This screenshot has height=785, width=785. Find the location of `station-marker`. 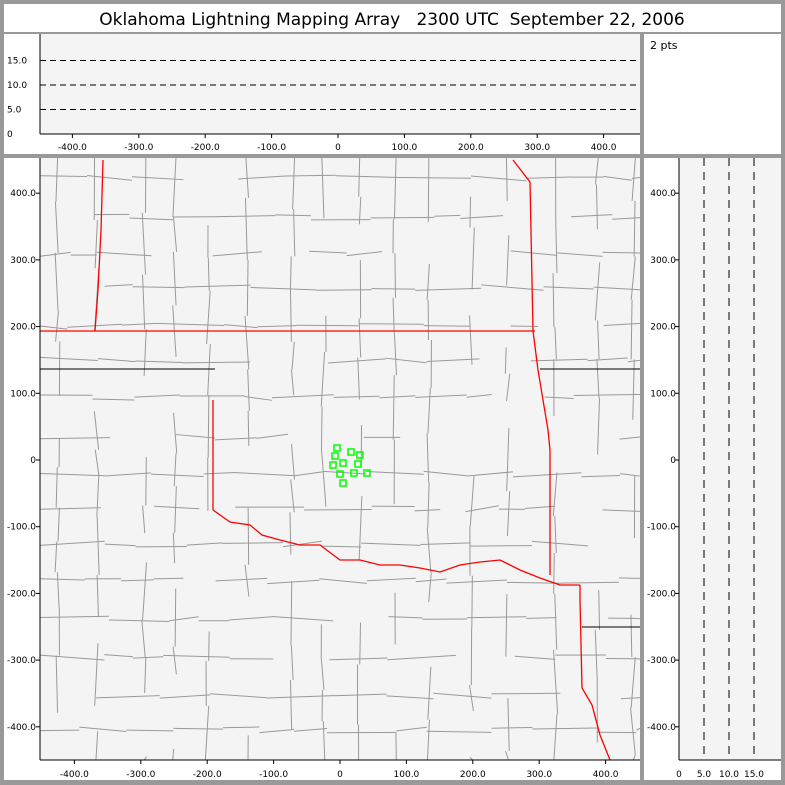

station-marker is located at coordinates (358, 464).